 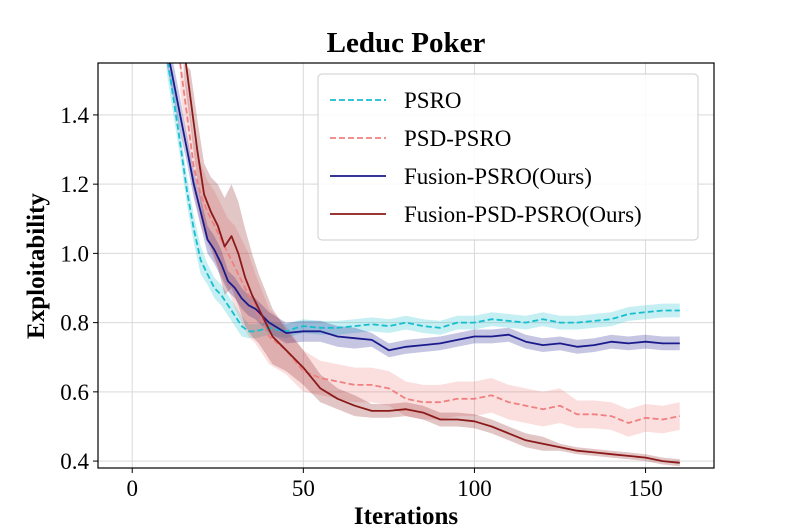 What do you see at coordinates (645, 488) in the screenshot?
I see `x-tick-label: 150` at bounding box center [645, 488].